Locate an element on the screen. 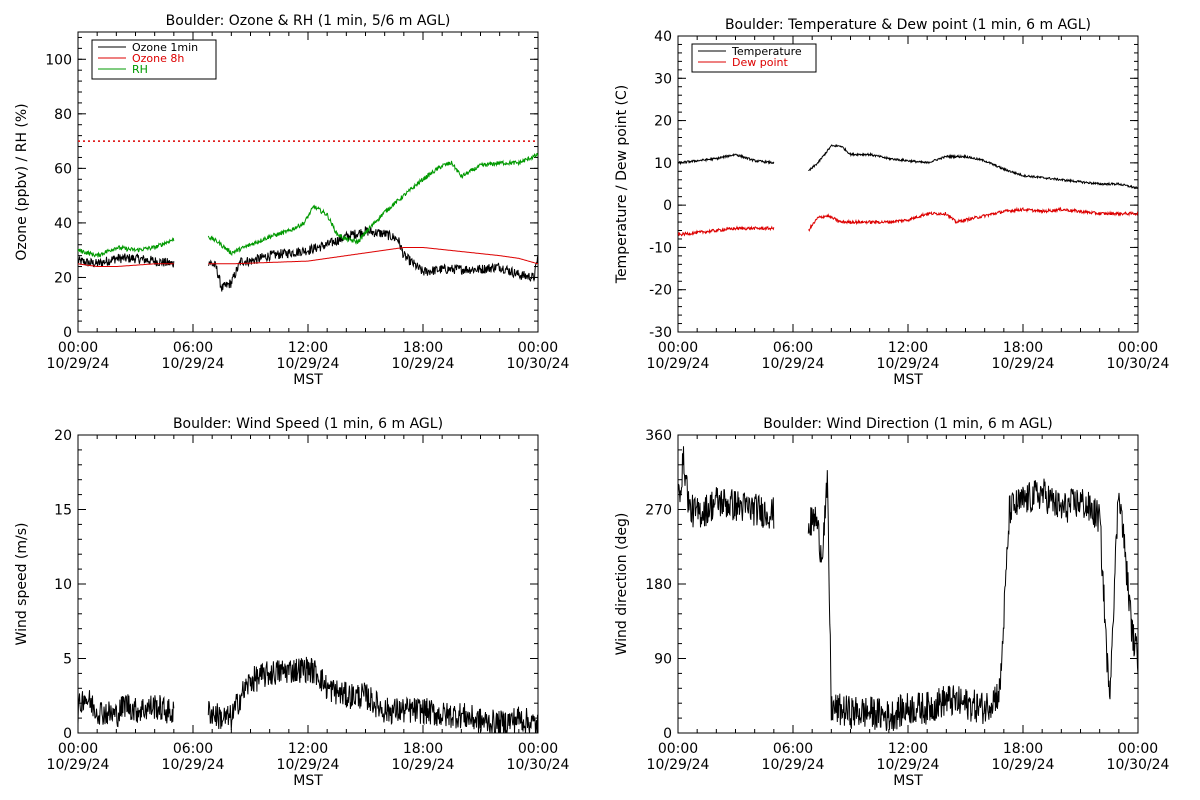  y-tick-label: 270 is located at coordinates (658, 511).